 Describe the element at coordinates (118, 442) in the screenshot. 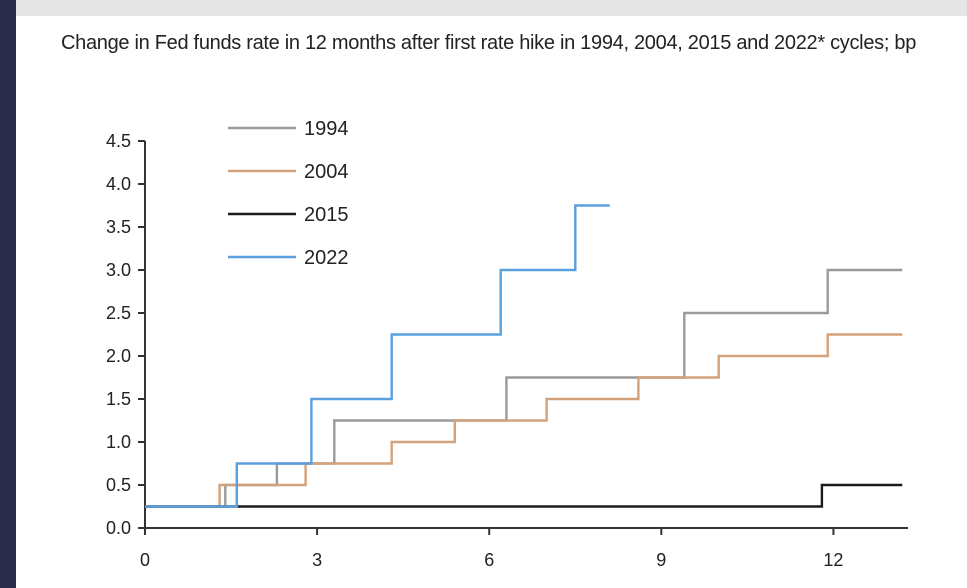

I see `y-tick-label: 1.0` at that location.